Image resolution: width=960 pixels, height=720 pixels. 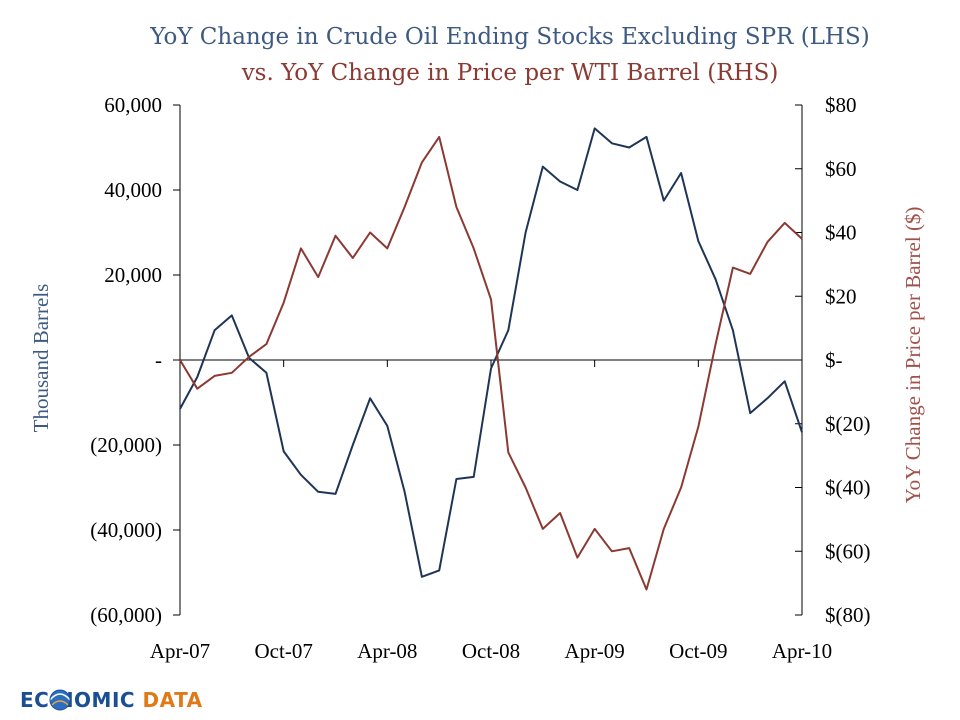 What do you see at coordinates (698, 651) in the screenshot?
I see `x-tick-label: Oct-09` at bounding box center [698, 651].